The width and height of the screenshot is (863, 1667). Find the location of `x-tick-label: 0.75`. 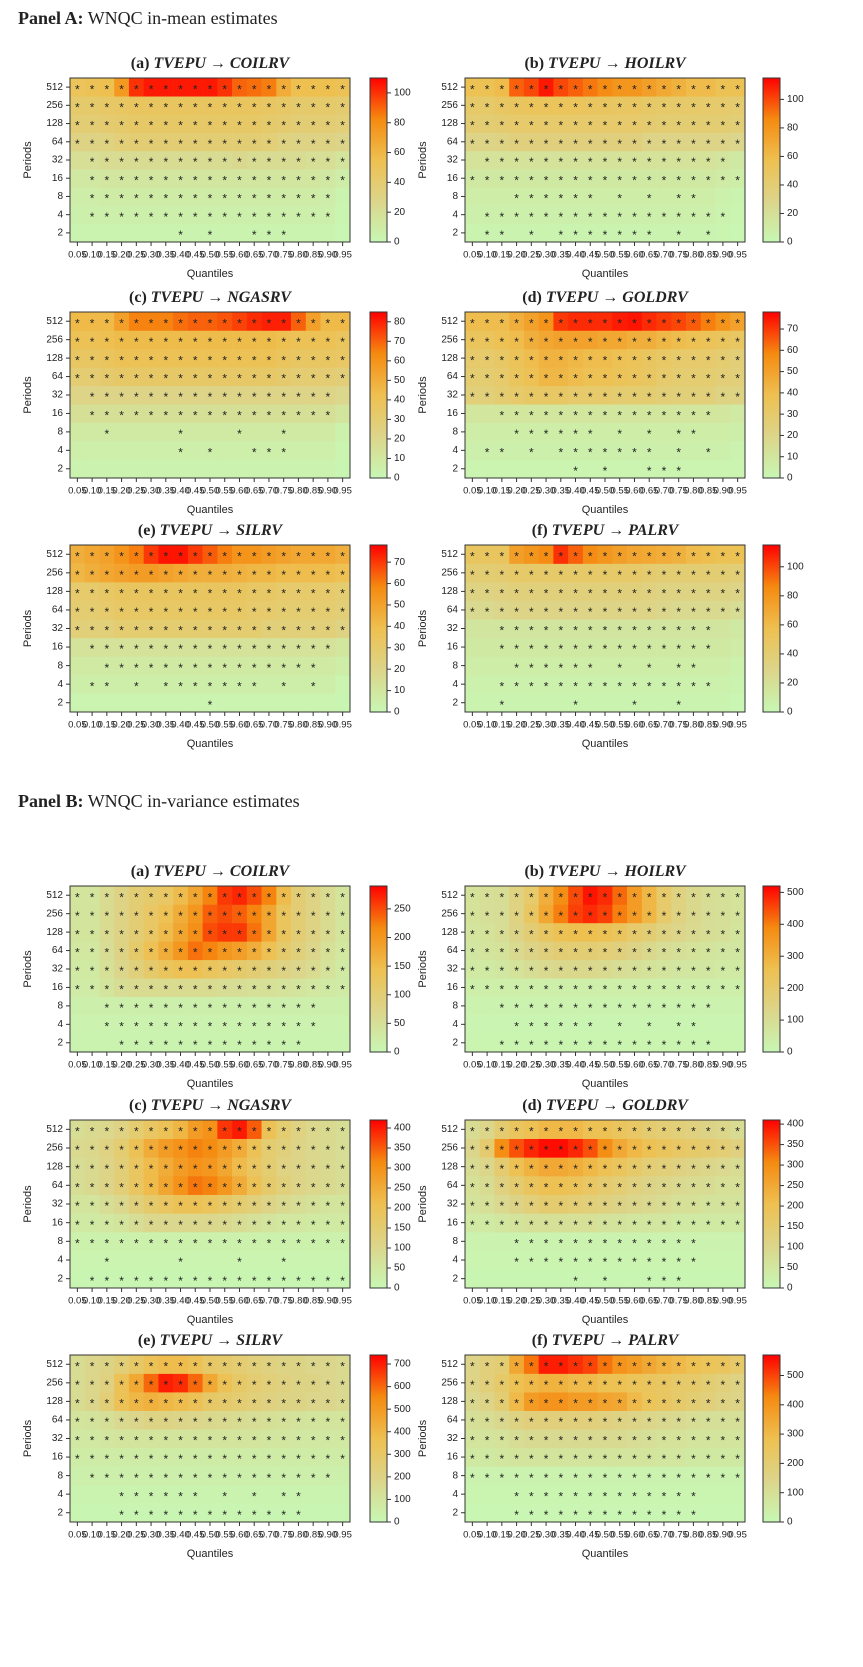

x-tick-label: 0.75 is located at coordinates (678, 491).